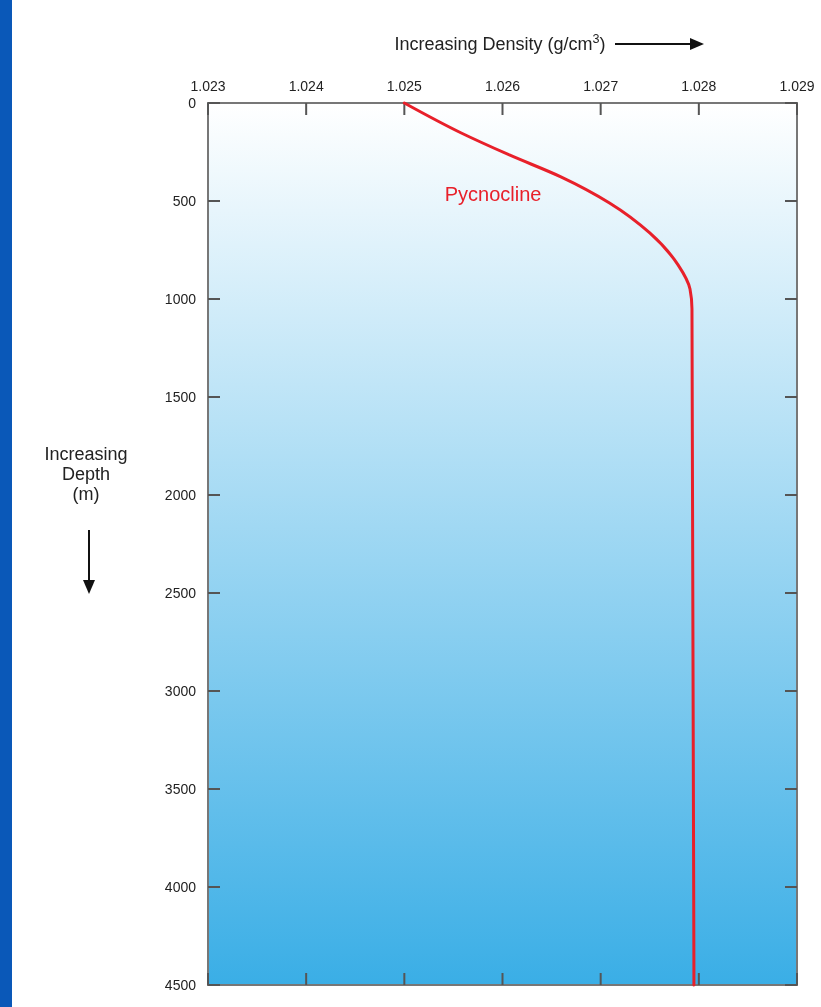  I want to click on x-axis-title: Increasing Density (g/cm$^{3}$), so click(500, 43).